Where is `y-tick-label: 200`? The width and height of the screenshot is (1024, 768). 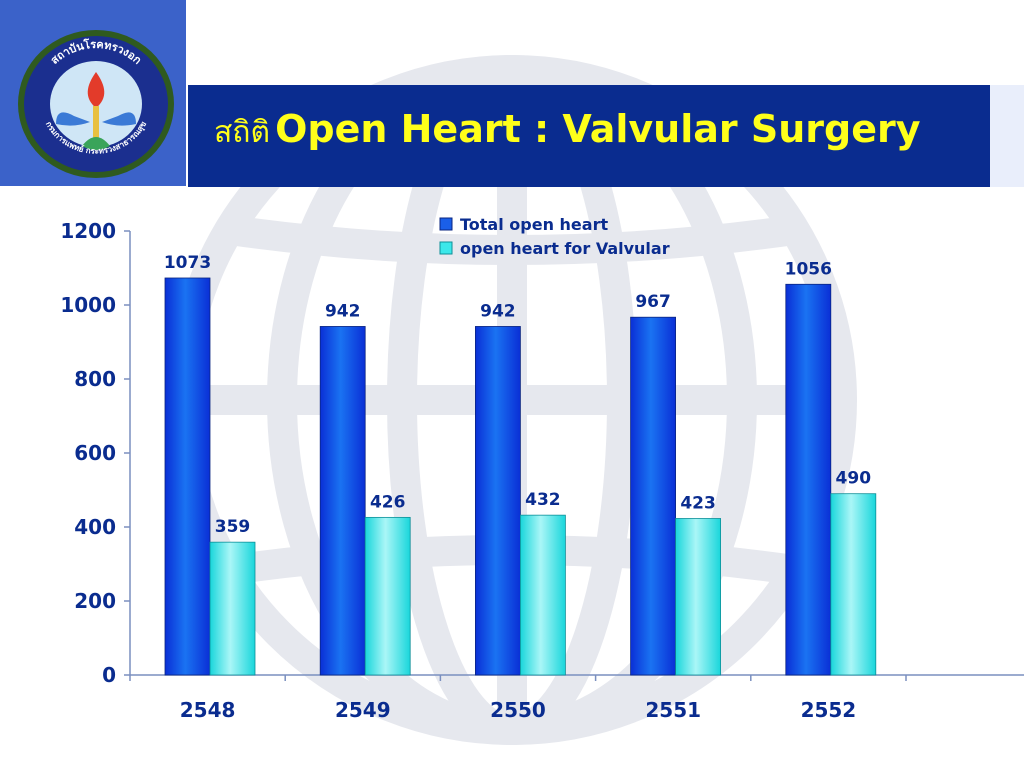
y-tick-label: 200 is located at coordinates (95, 601).